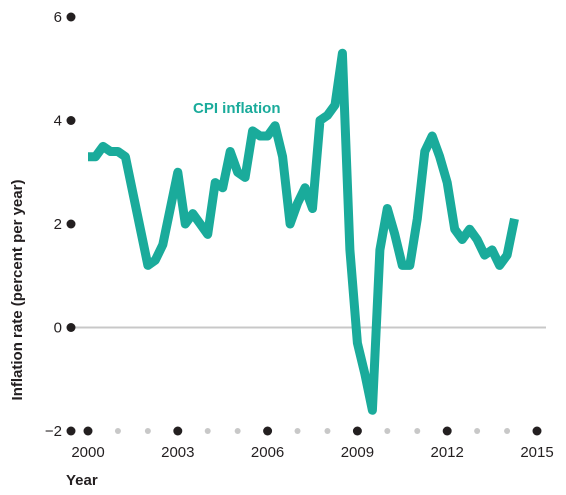  Describe the element at coordinates (357, 452) in the screenshot. I see `x-tick-label: 2009` at that location.